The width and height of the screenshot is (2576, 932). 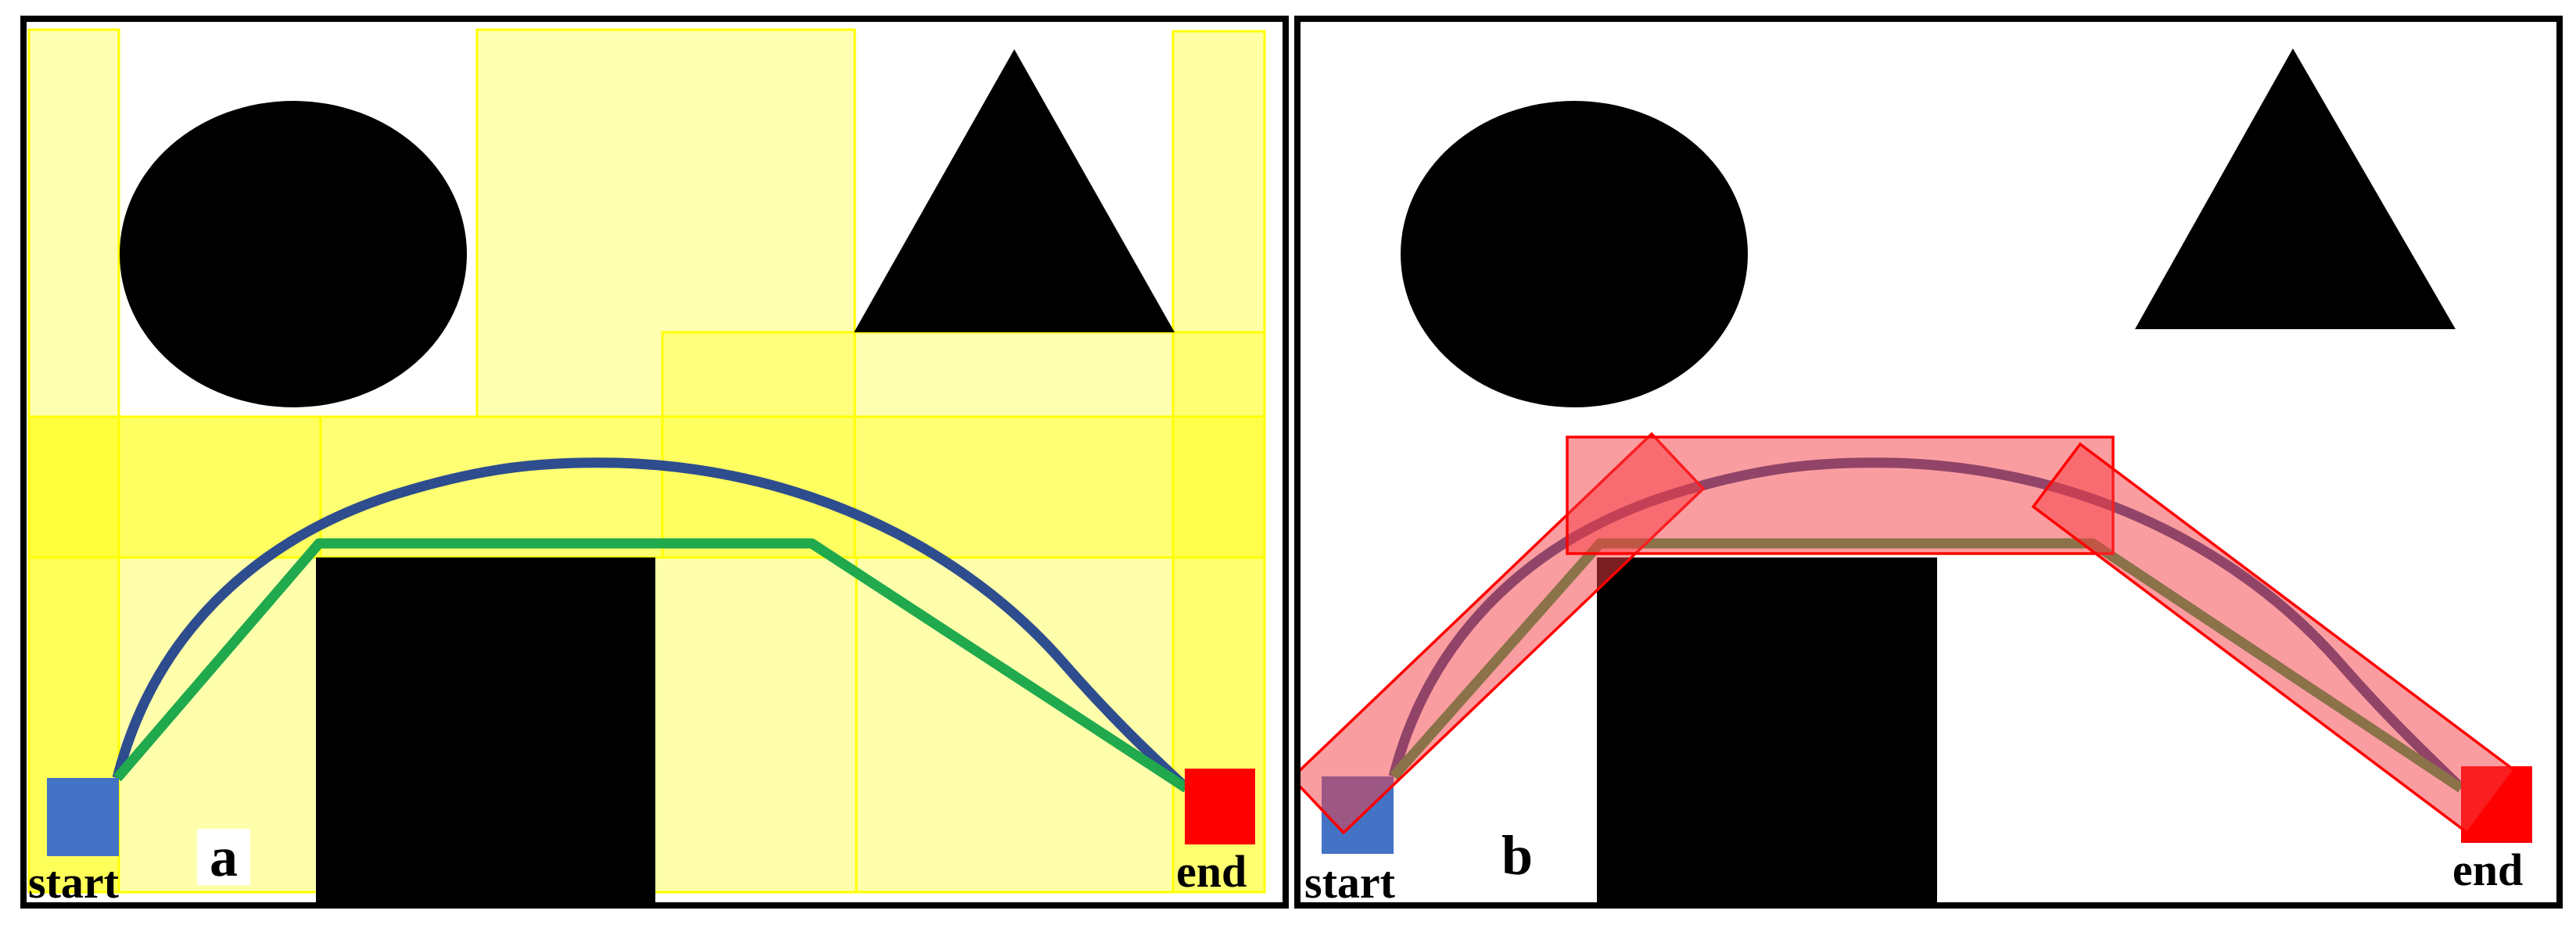 What do you see at coordinates (2274, 639) in the screenshot?
I see `corridor-rect-right-diagonal` at bounding box center [2274, 639].